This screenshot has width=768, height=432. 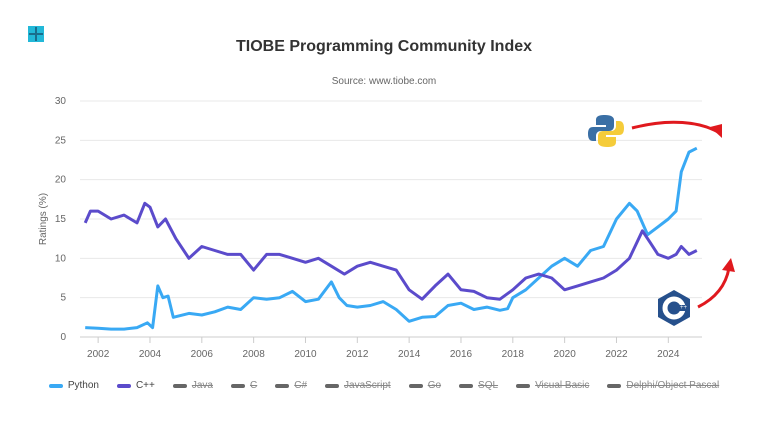 I want to click on legend-item: Go, so click(x=425, y=385).